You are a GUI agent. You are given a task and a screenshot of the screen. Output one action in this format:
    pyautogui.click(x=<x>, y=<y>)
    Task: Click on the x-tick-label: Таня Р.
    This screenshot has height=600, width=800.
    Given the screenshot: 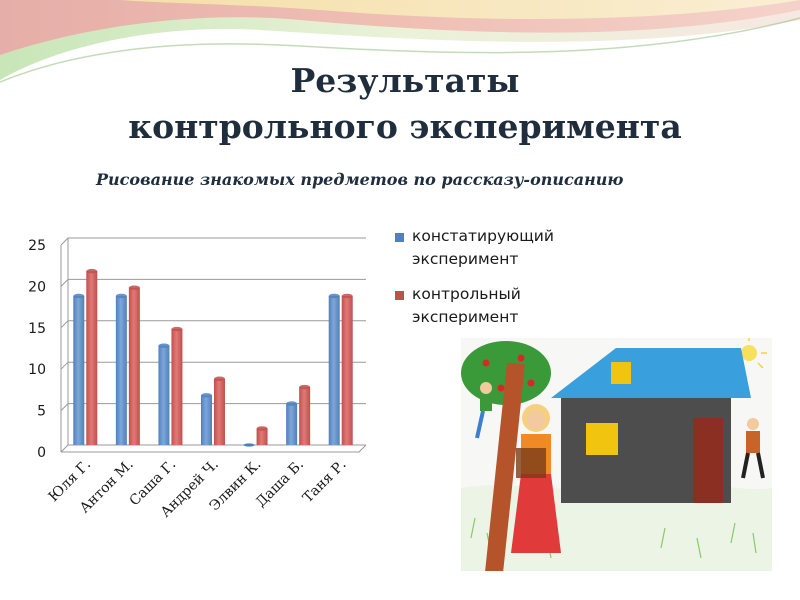 What is the action you would take?
    pyautogui.click(x=325, y=482)
    